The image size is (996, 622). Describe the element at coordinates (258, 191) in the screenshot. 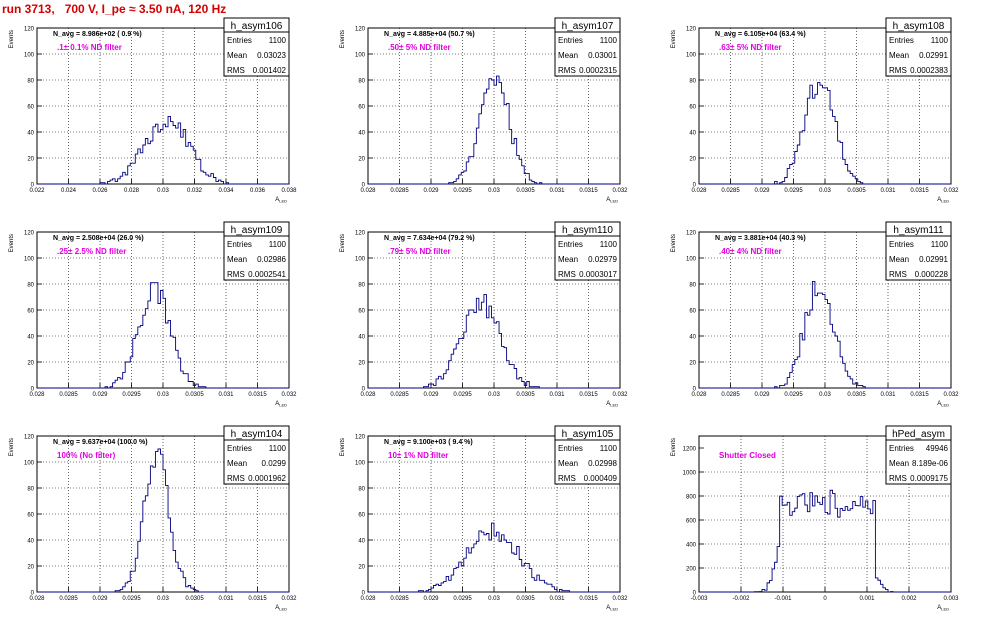

I see `x-tick-label: 0.036` at that location.